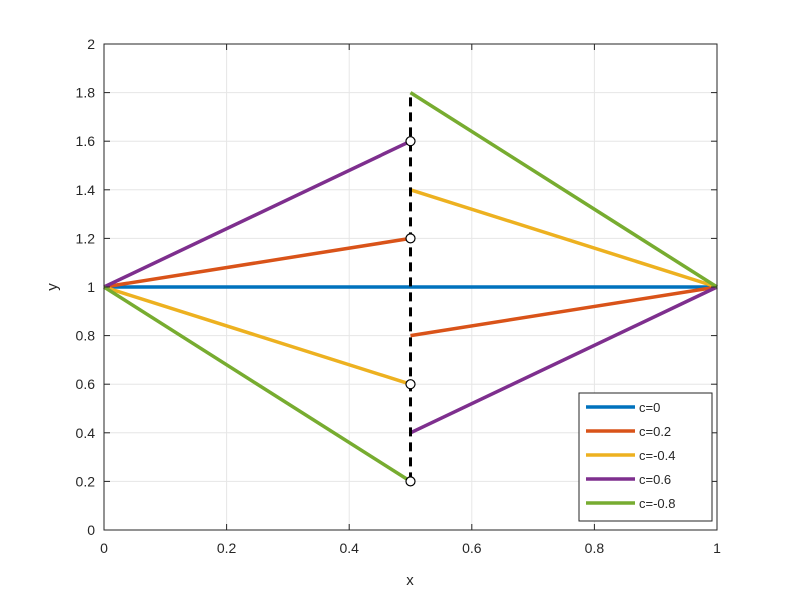 This screenshot has height=600, width=793. I want to click on y-tick-label: 1.6, so click(86, 141).